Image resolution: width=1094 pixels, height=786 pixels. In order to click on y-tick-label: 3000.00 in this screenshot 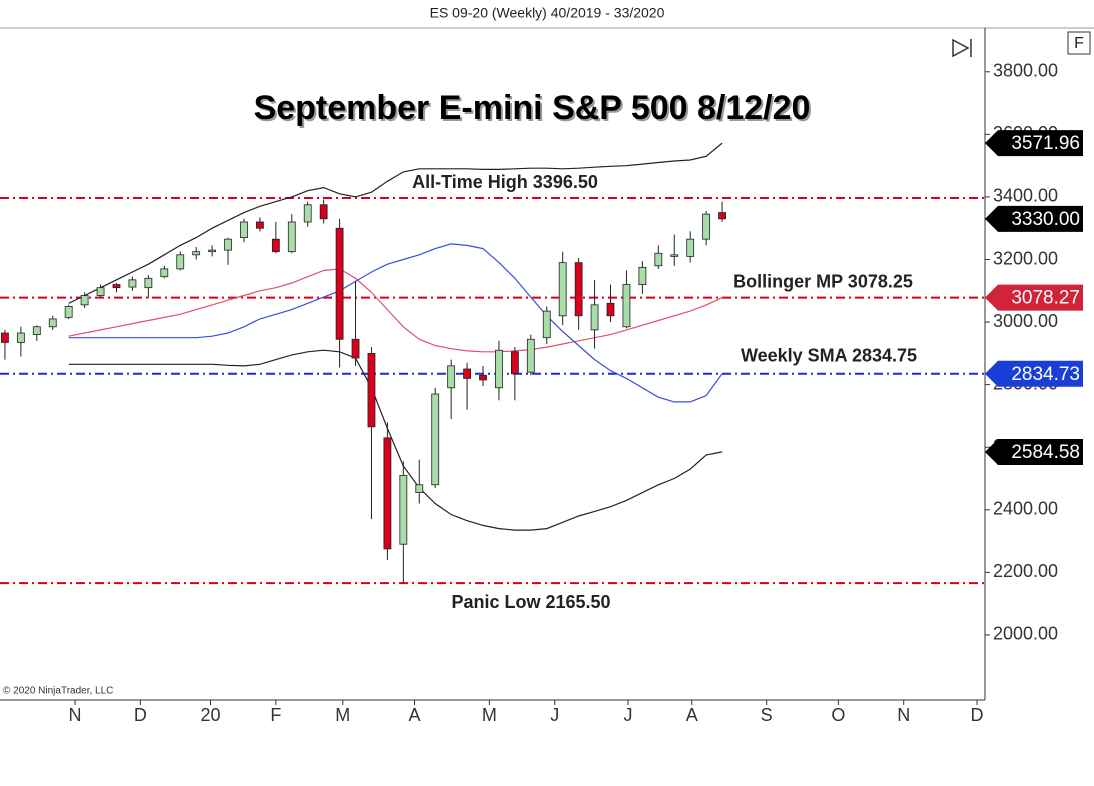, I will do `click(1025, 321)`.